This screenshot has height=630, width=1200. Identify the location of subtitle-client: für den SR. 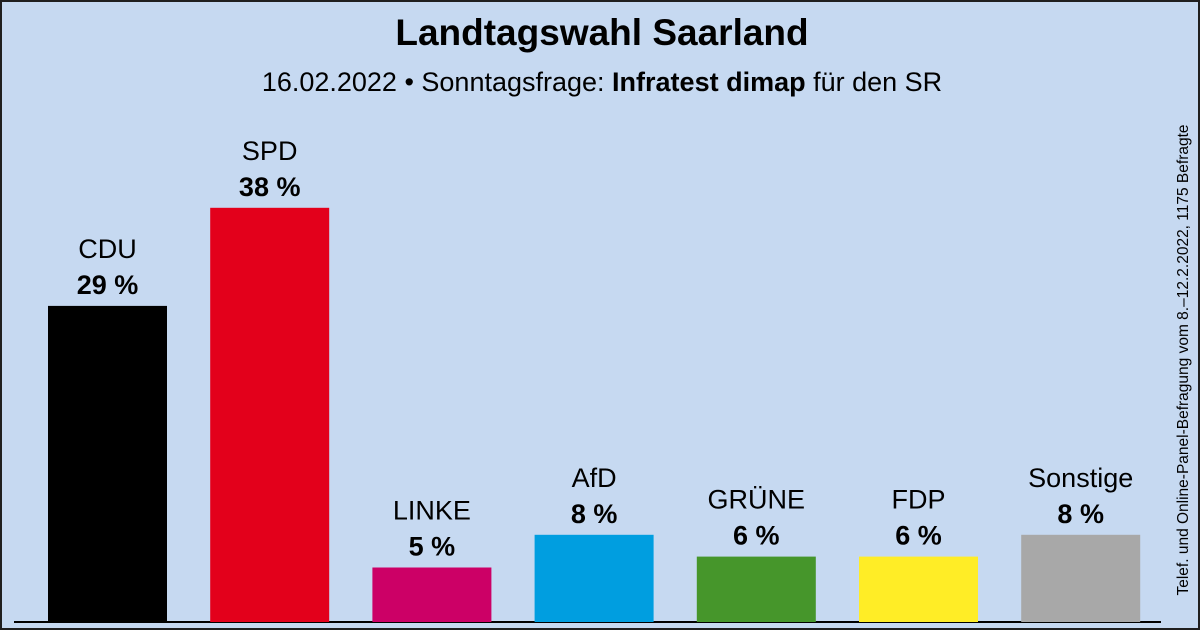
(874, 82).